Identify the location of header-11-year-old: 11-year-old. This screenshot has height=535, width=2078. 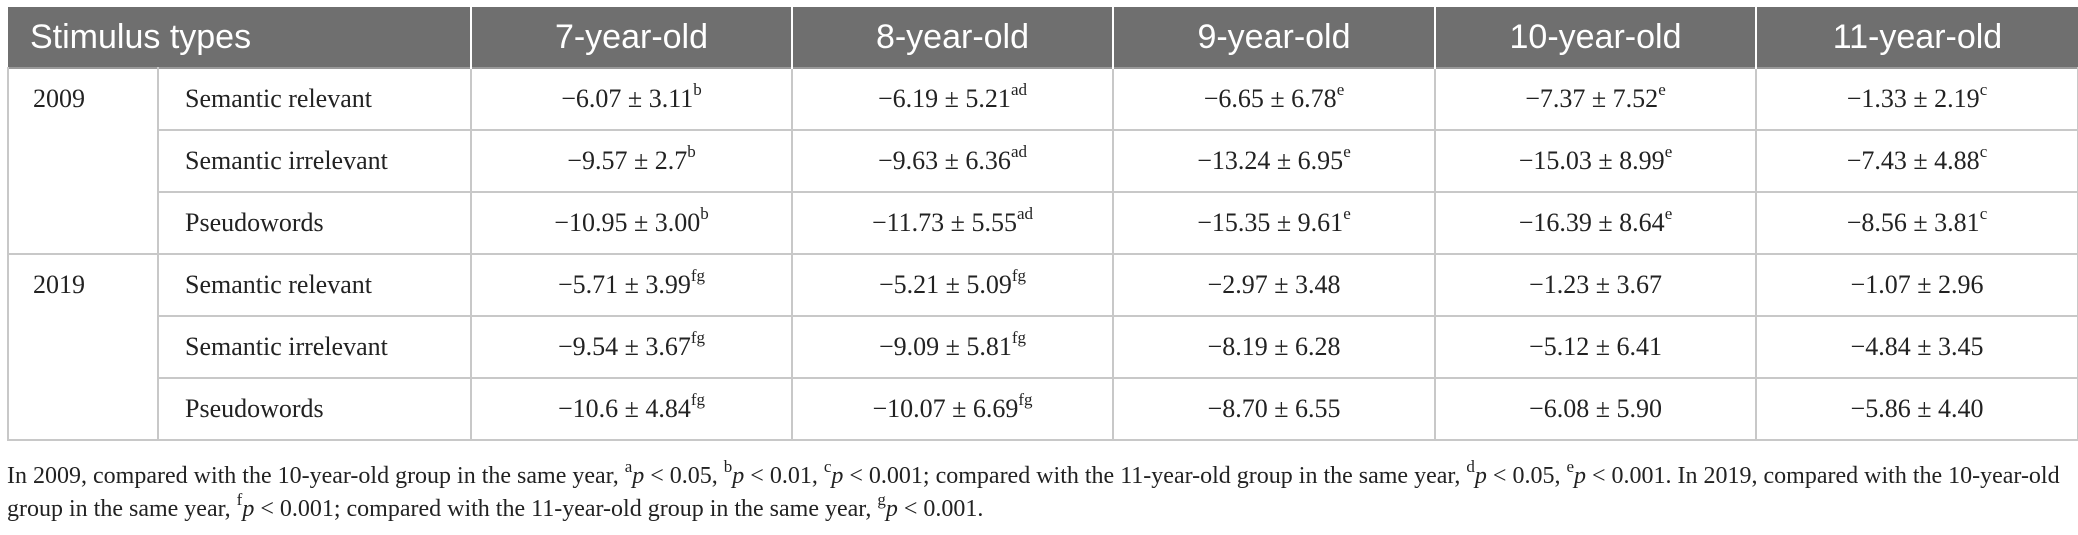
(1916, 37).